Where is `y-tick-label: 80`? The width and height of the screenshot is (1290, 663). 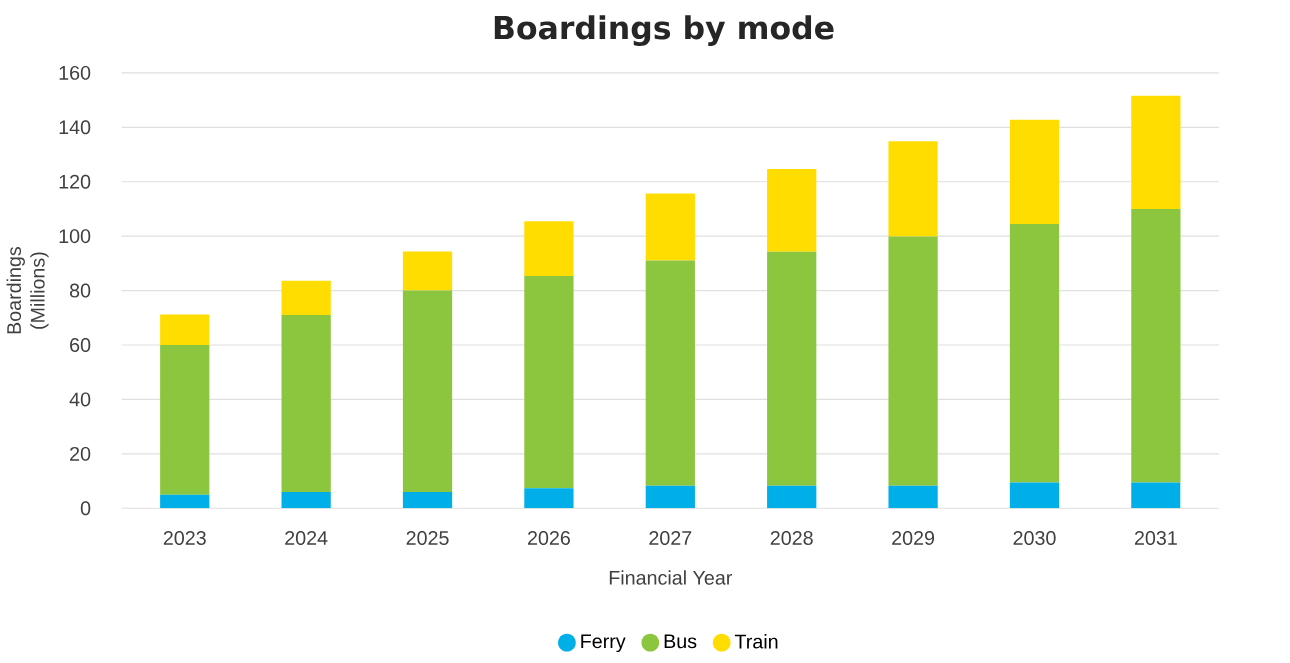 y-tick-label: 80 is located at coordinates (80, 290).